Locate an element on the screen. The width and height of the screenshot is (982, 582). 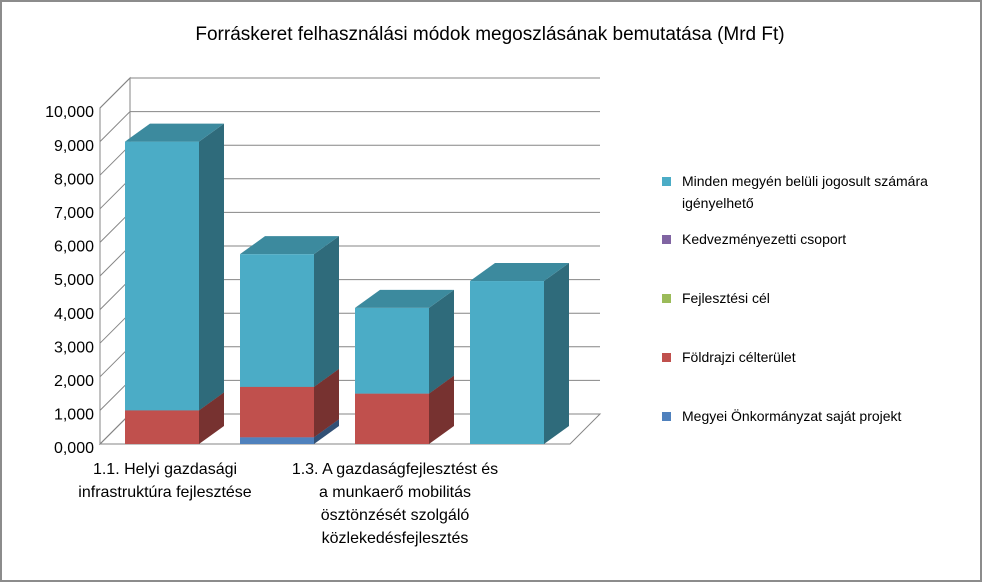
y-tick-label: 2,000 is located at coordinates (74, 381).